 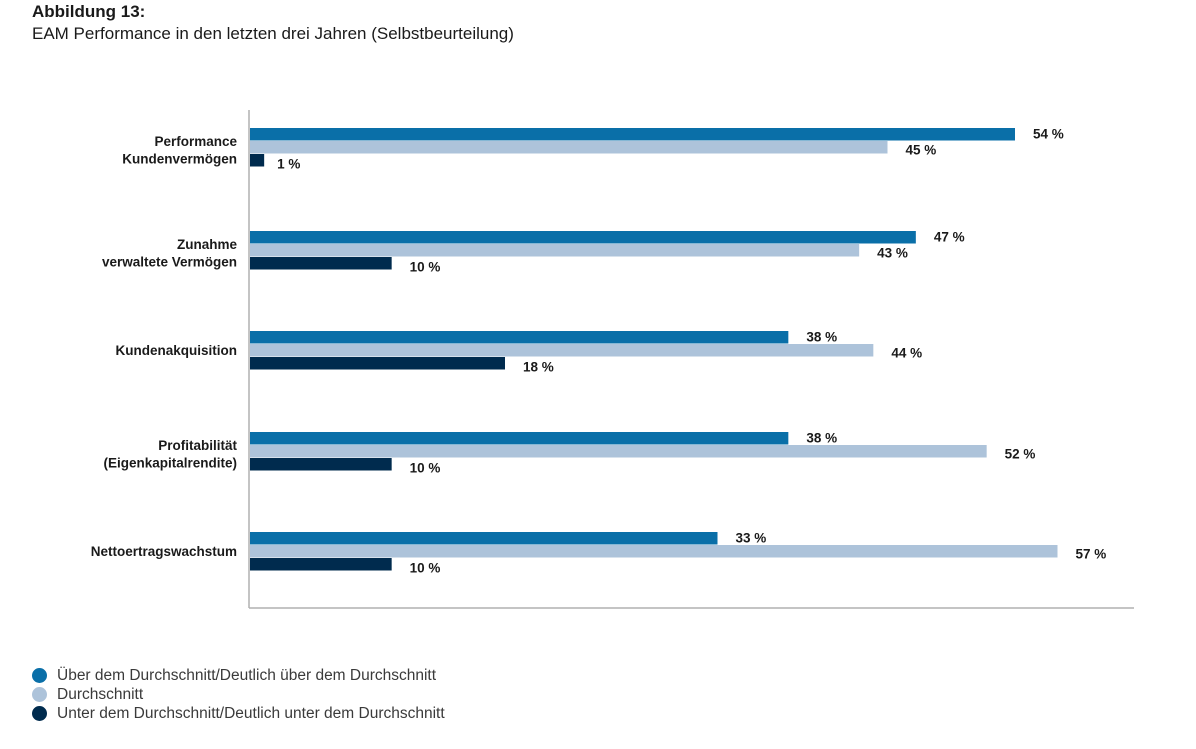 I want to click on data-label: 44 %, so click(x=906, y=352).